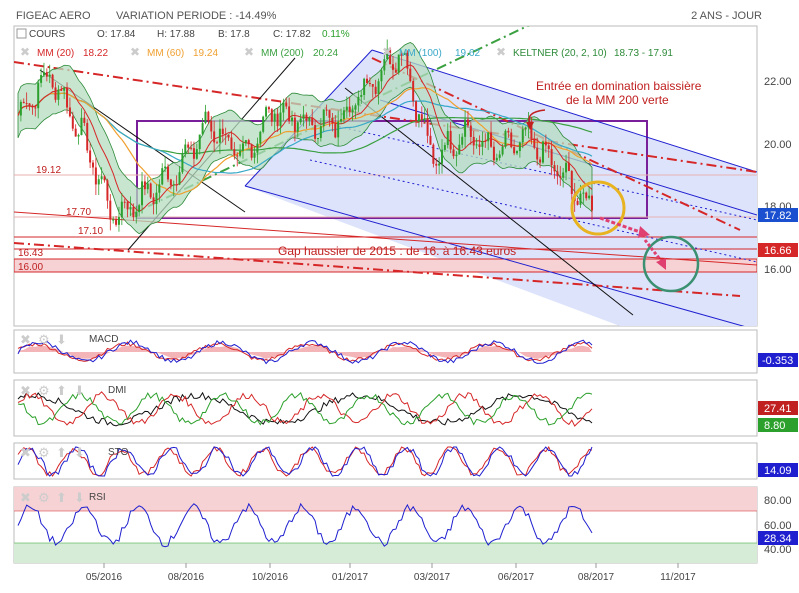 Image resolution: width=799 pixels, height=593 pixels. I want to click on level-label-1643: 16.43, so click(30, 253).